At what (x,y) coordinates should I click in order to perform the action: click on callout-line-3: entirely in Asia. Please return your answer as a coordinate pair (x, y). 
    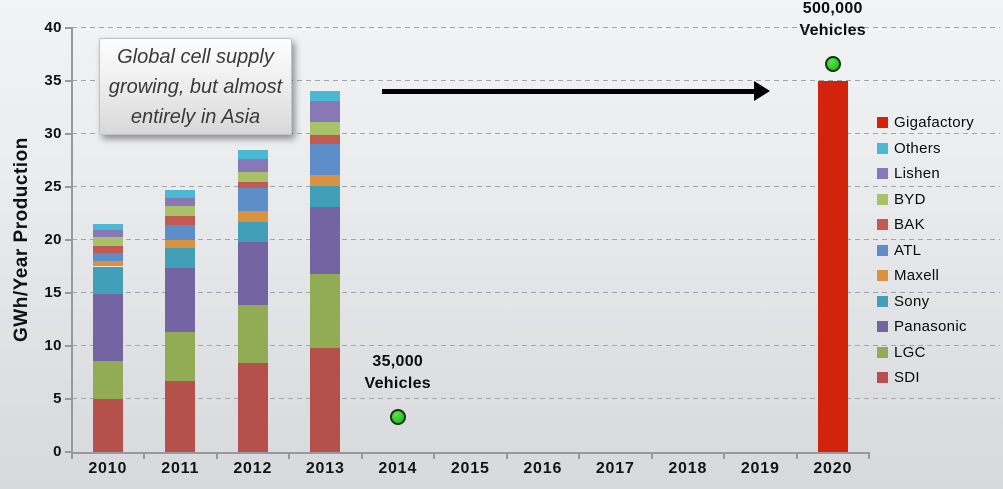
    Looking at the image, I should click on (195, 116).